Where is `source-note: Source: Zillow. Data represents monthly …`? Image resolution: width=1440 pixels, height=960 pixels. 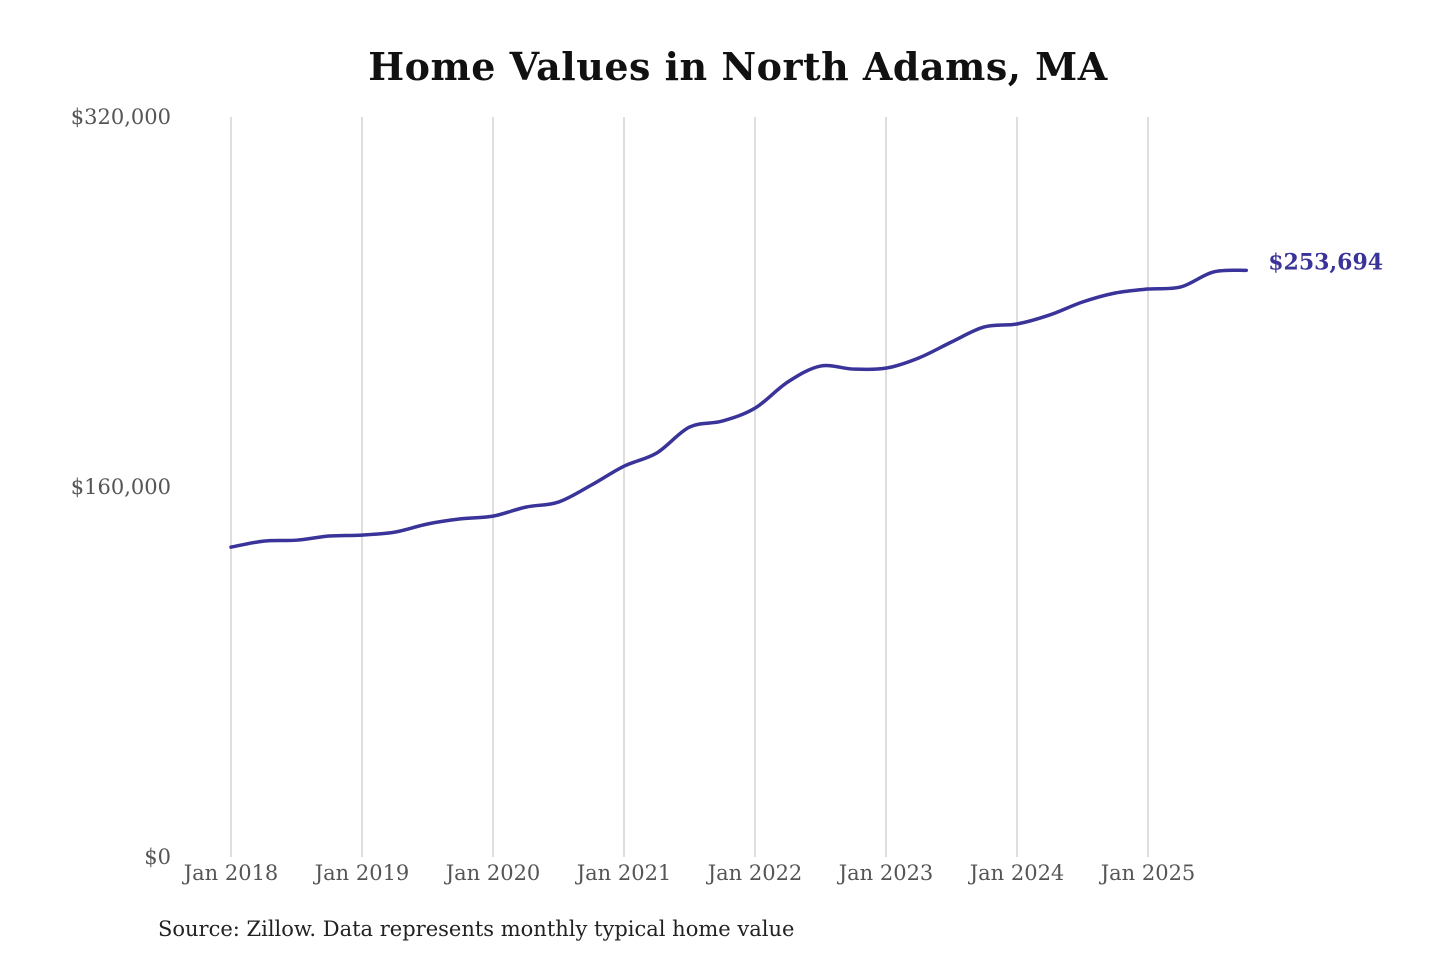 source-note: Source: Zillow. Data represents monthly … is located at coordinates (476, 929).